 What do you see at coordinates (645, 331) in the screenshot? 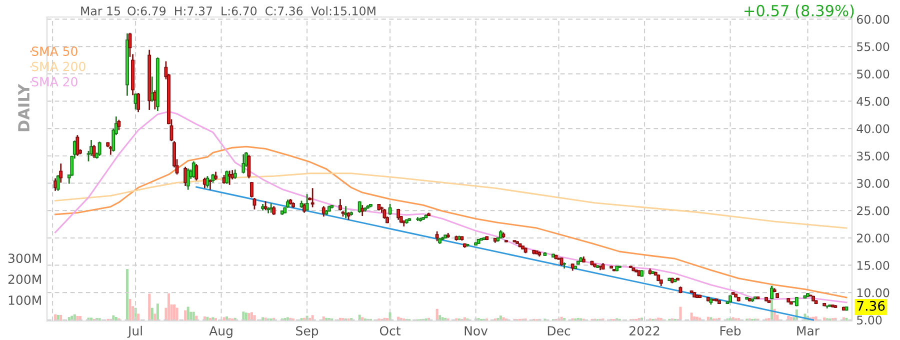
I see `x-tick-label: 2022` at bounding box center [645, 331].